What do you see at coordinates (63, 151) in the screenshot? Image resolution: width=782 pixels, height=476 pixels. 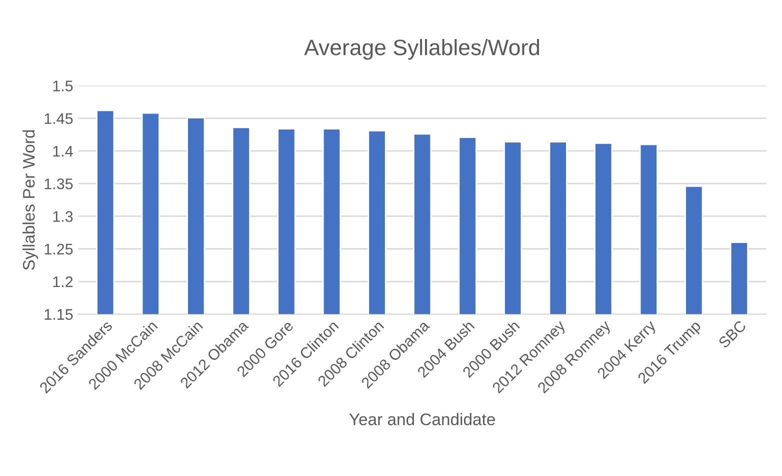 I see `y-tick-label: 1.4` at bounding box center [63, 151].